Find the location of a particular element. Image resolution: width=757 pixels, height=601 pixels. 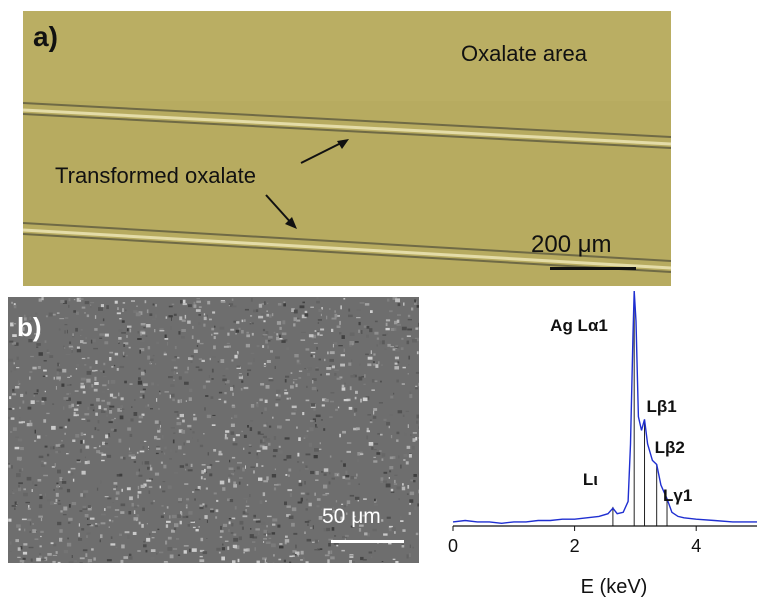

x-tick-label: 0 is located at coordinates (453, 546).